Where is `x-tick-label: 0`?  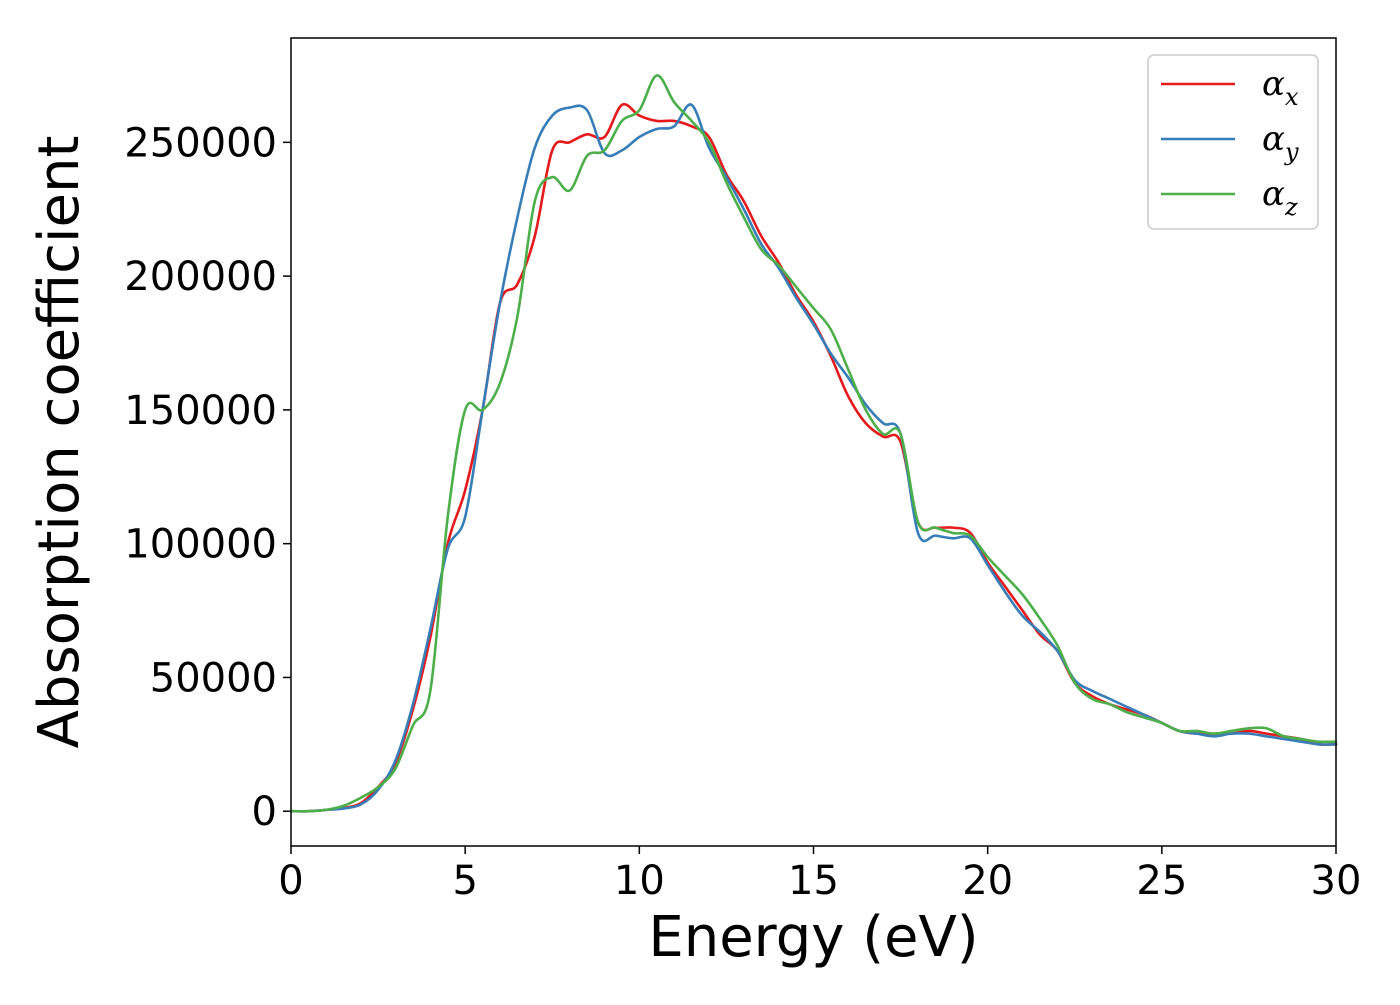 x-tick-label: 0 is located at coordinates (290, 881).